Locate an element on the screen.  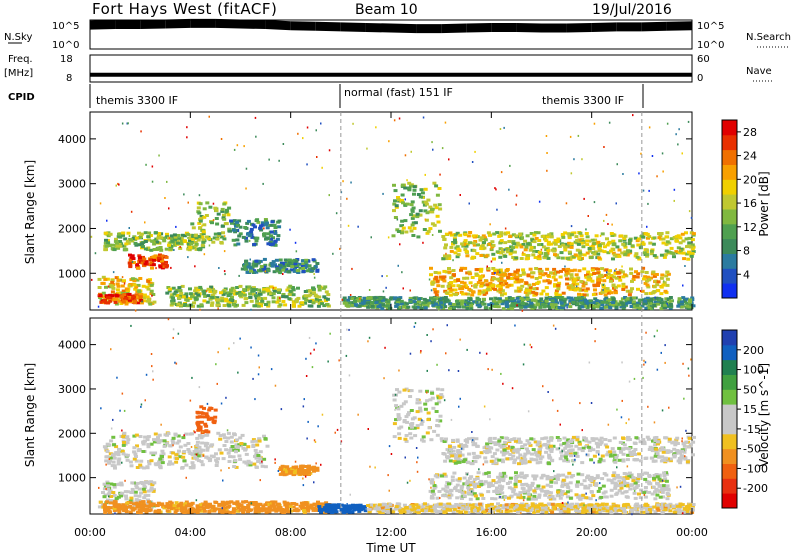
noise-band-segment is located at coordinates (328, 26).